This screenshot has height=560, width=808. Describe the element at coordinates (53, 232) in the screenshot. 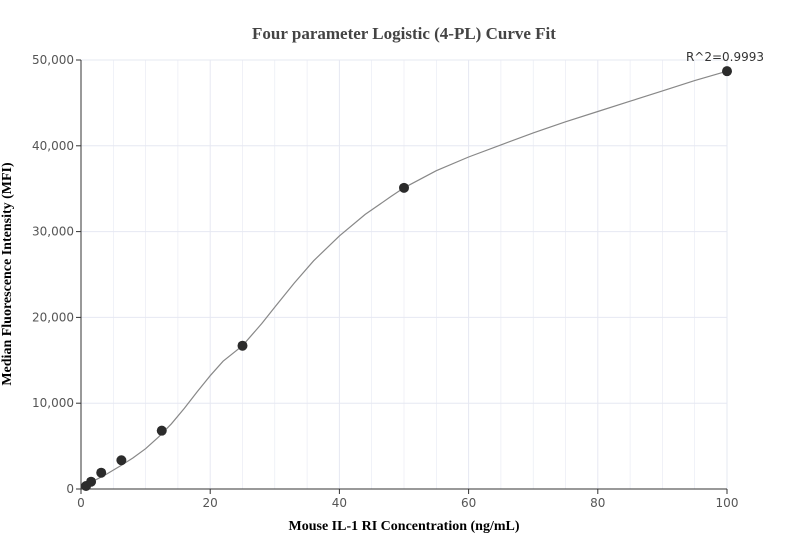

I see `y-tick-label: 30,000` at that location.